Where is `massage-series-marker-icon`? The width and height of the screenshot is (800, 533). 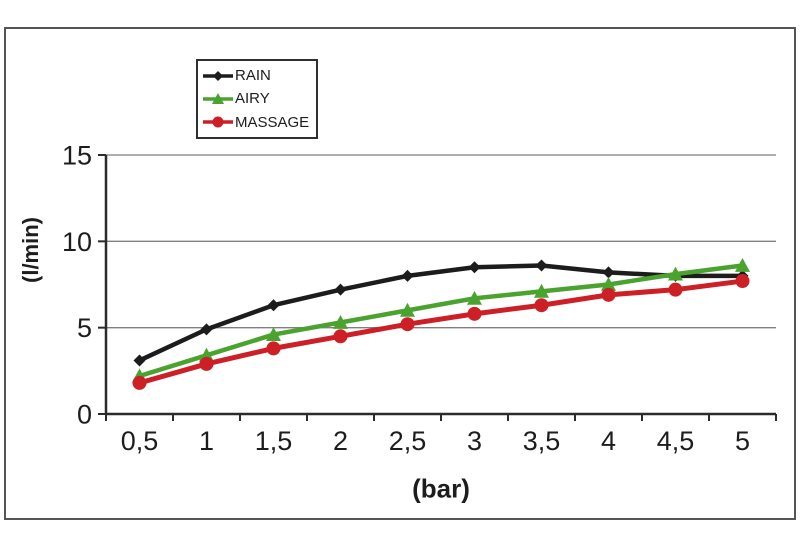
massage-series-marker-icon is located at coordinates (218, 122).